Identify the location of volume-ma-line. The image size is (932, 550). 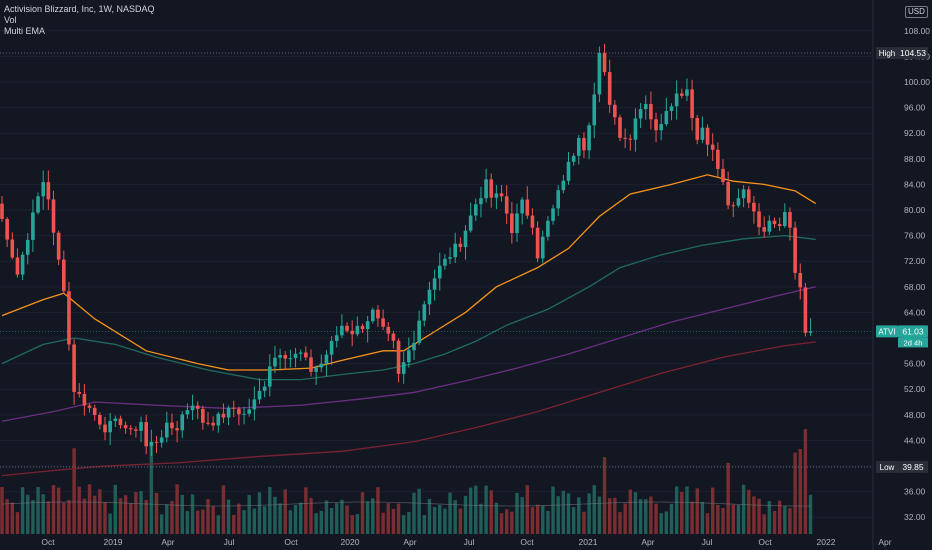
(406, 504).